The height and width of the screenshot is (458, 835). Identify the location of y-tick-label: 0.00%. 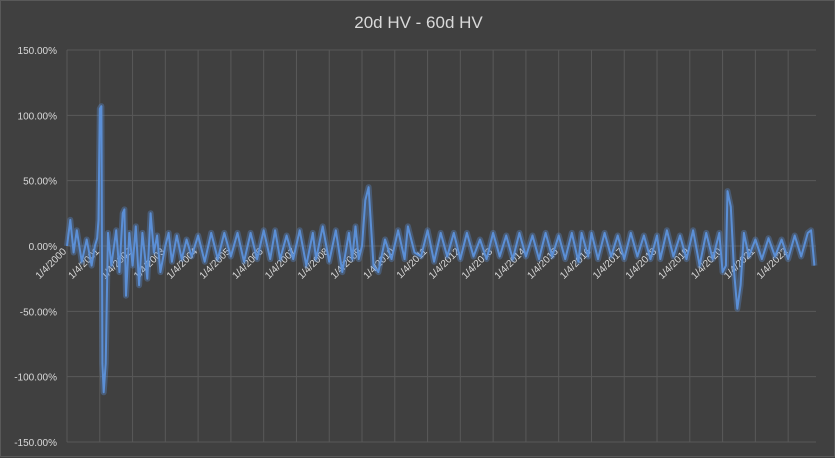
(43, 247).